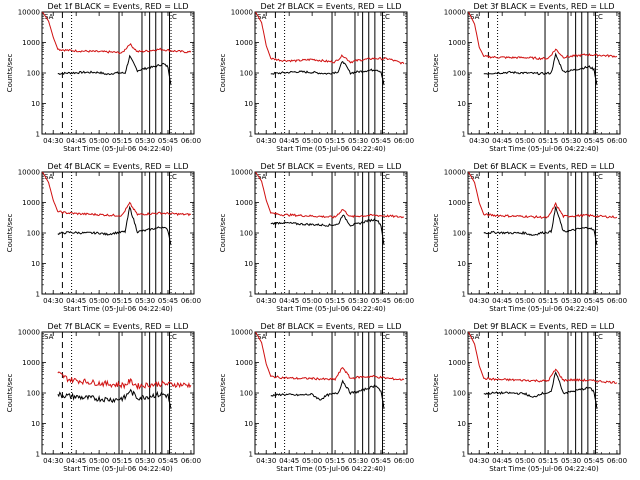  What do you see at coordinates (117, 326) in the screenshot?
I see `chart-title: Det 7f BLACK = Events, RED = LLD` at bounding box center [117, 326].